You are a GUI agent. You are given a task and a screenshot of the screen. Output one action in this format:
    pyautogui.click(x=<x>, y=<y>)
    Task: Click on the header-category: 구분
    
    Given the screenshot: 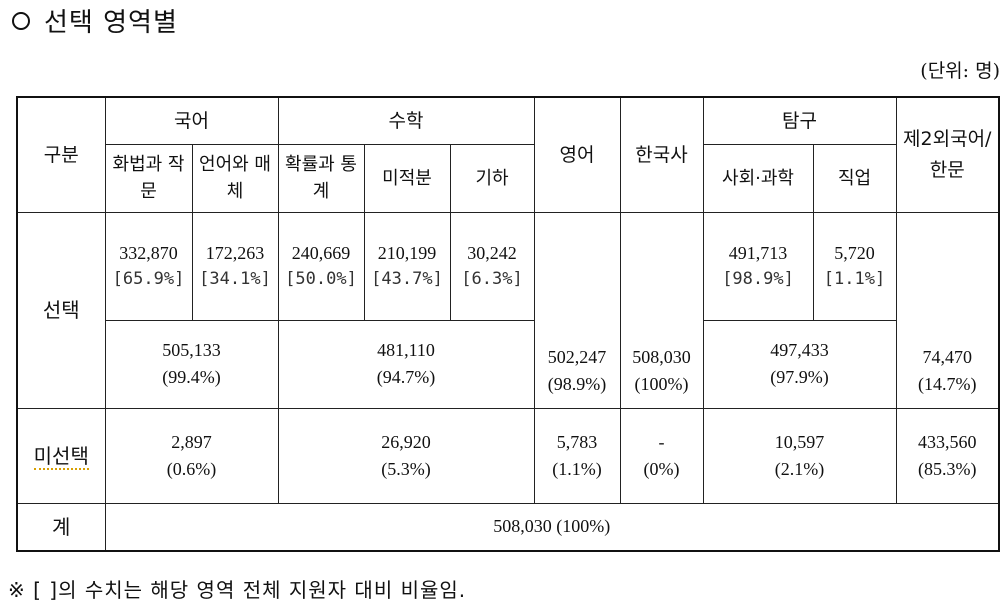 What is the action you would take?
    pyautogui.click(x=61, y=154)
    